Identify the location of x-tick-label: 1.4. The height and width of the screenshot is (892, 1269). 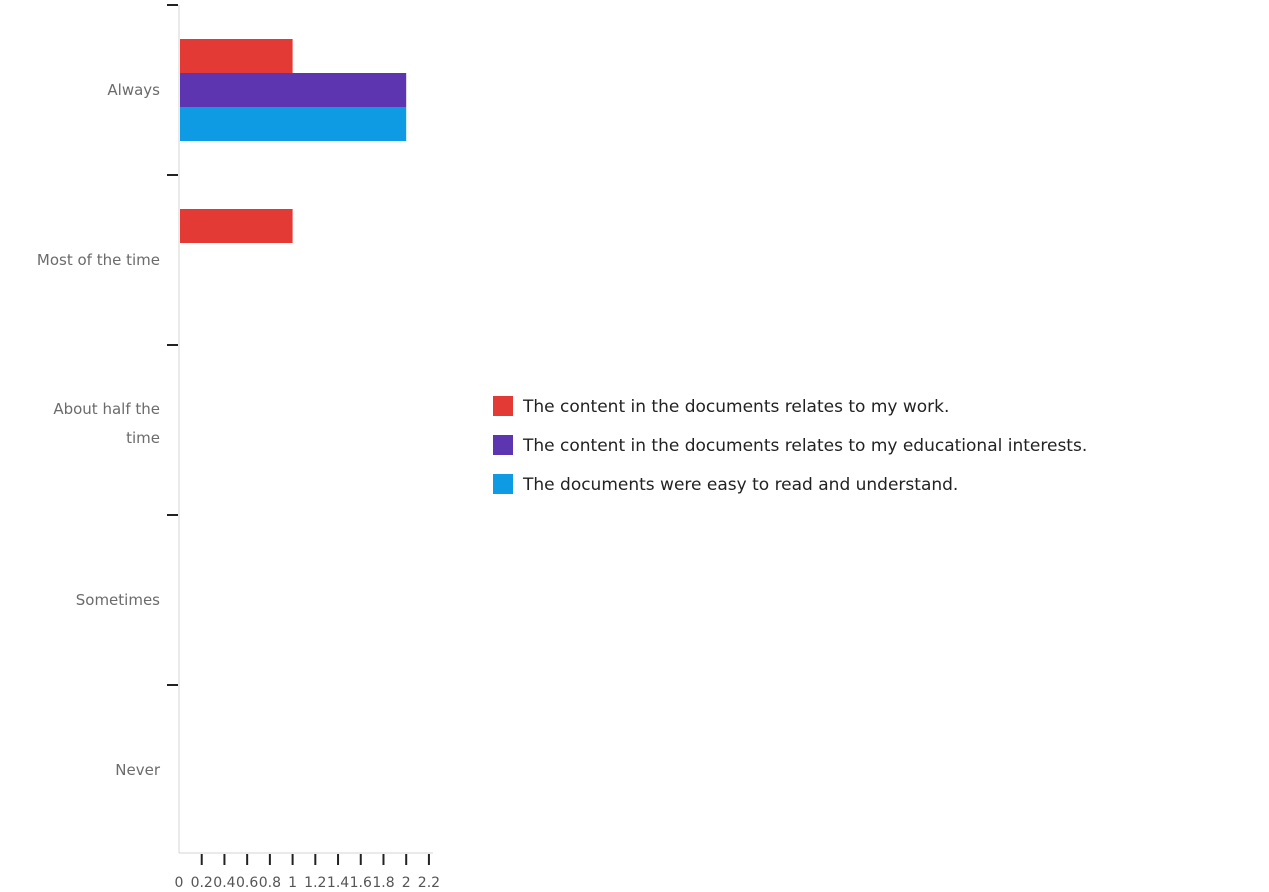
(338, 883).